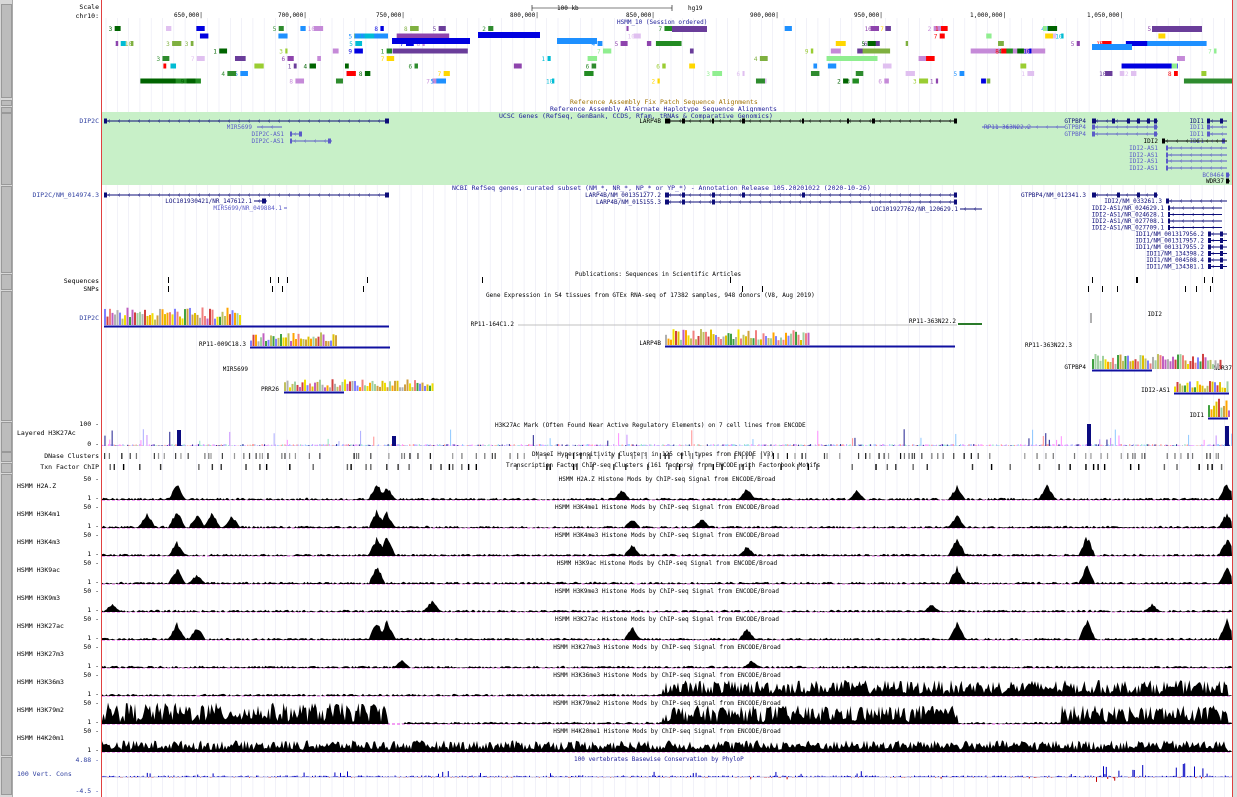 The height and width of the screenshot is (797, 1237). What do you see at coordinates (1193, 214) in the screenshot?
I see `refseq-idi2-as1-strand-arrow` at bounding box center [1193, 214].